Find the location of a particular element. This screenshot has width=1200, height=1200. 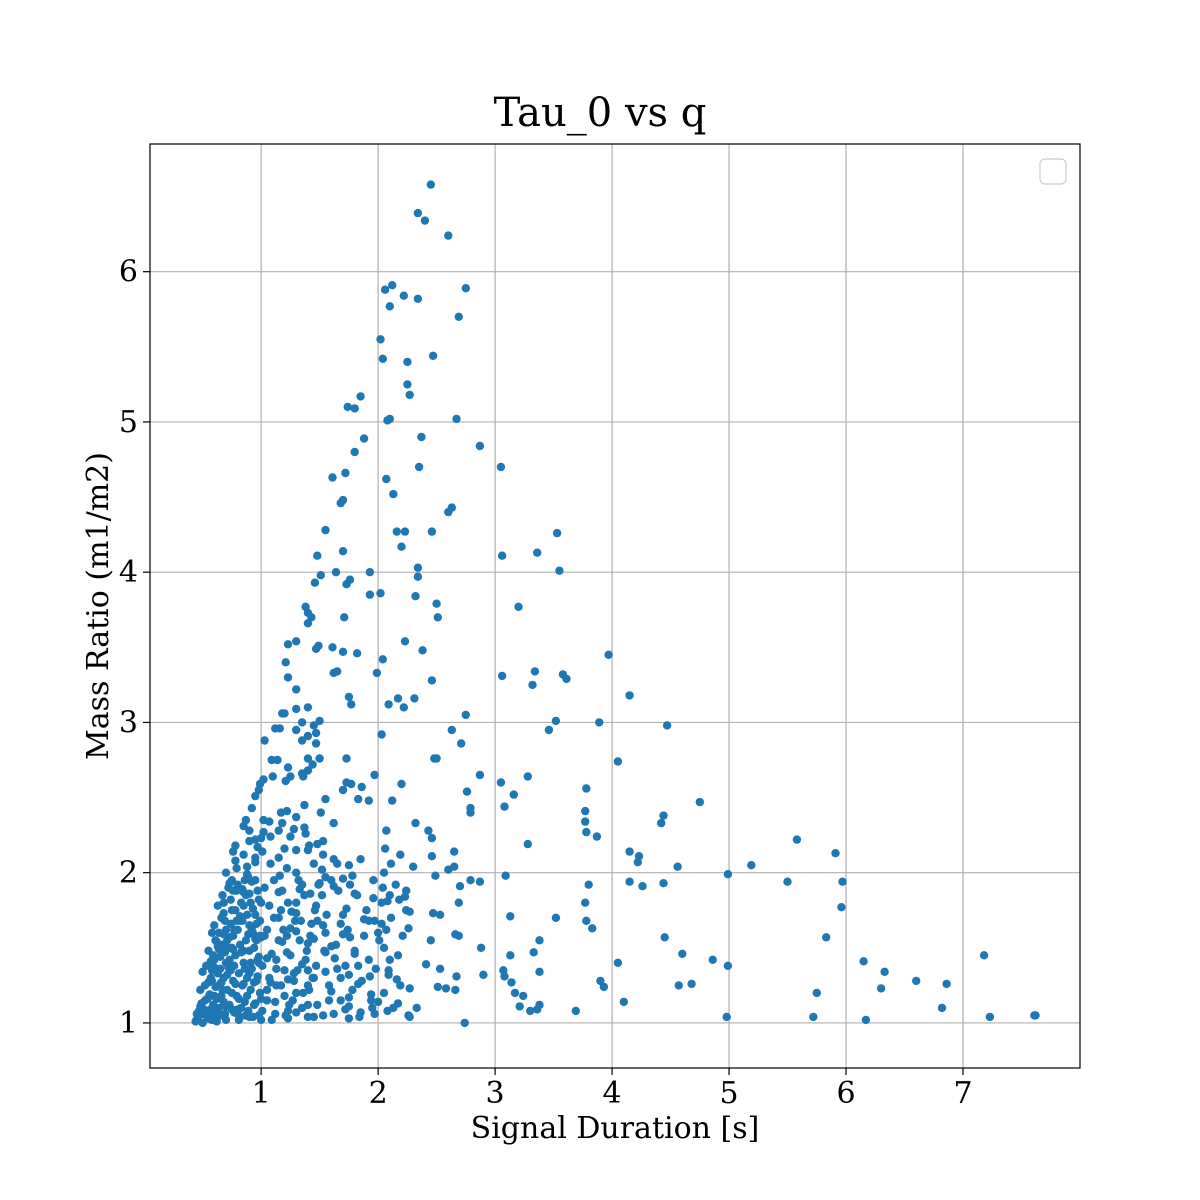

y-tick-label: 1 is located at coordinates (128, 1023).